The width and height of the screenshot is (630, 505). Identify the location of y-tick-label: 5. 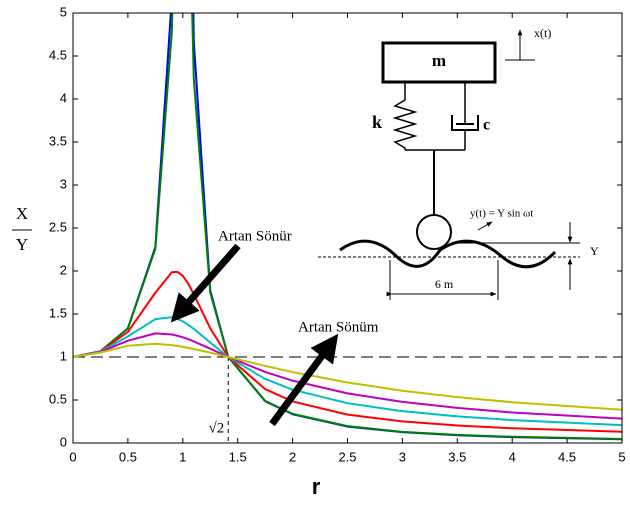
(63, 11).